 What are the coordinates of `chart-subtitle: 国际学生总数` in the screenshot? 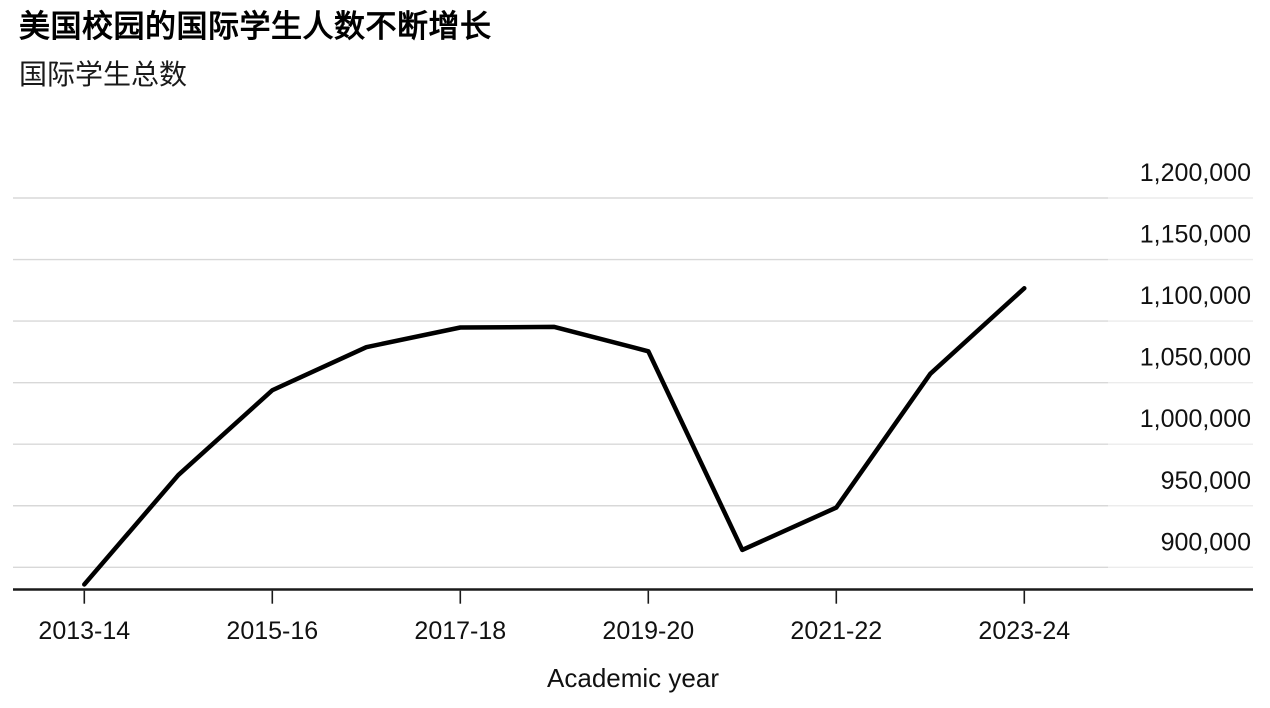 It's located at (103, 74).